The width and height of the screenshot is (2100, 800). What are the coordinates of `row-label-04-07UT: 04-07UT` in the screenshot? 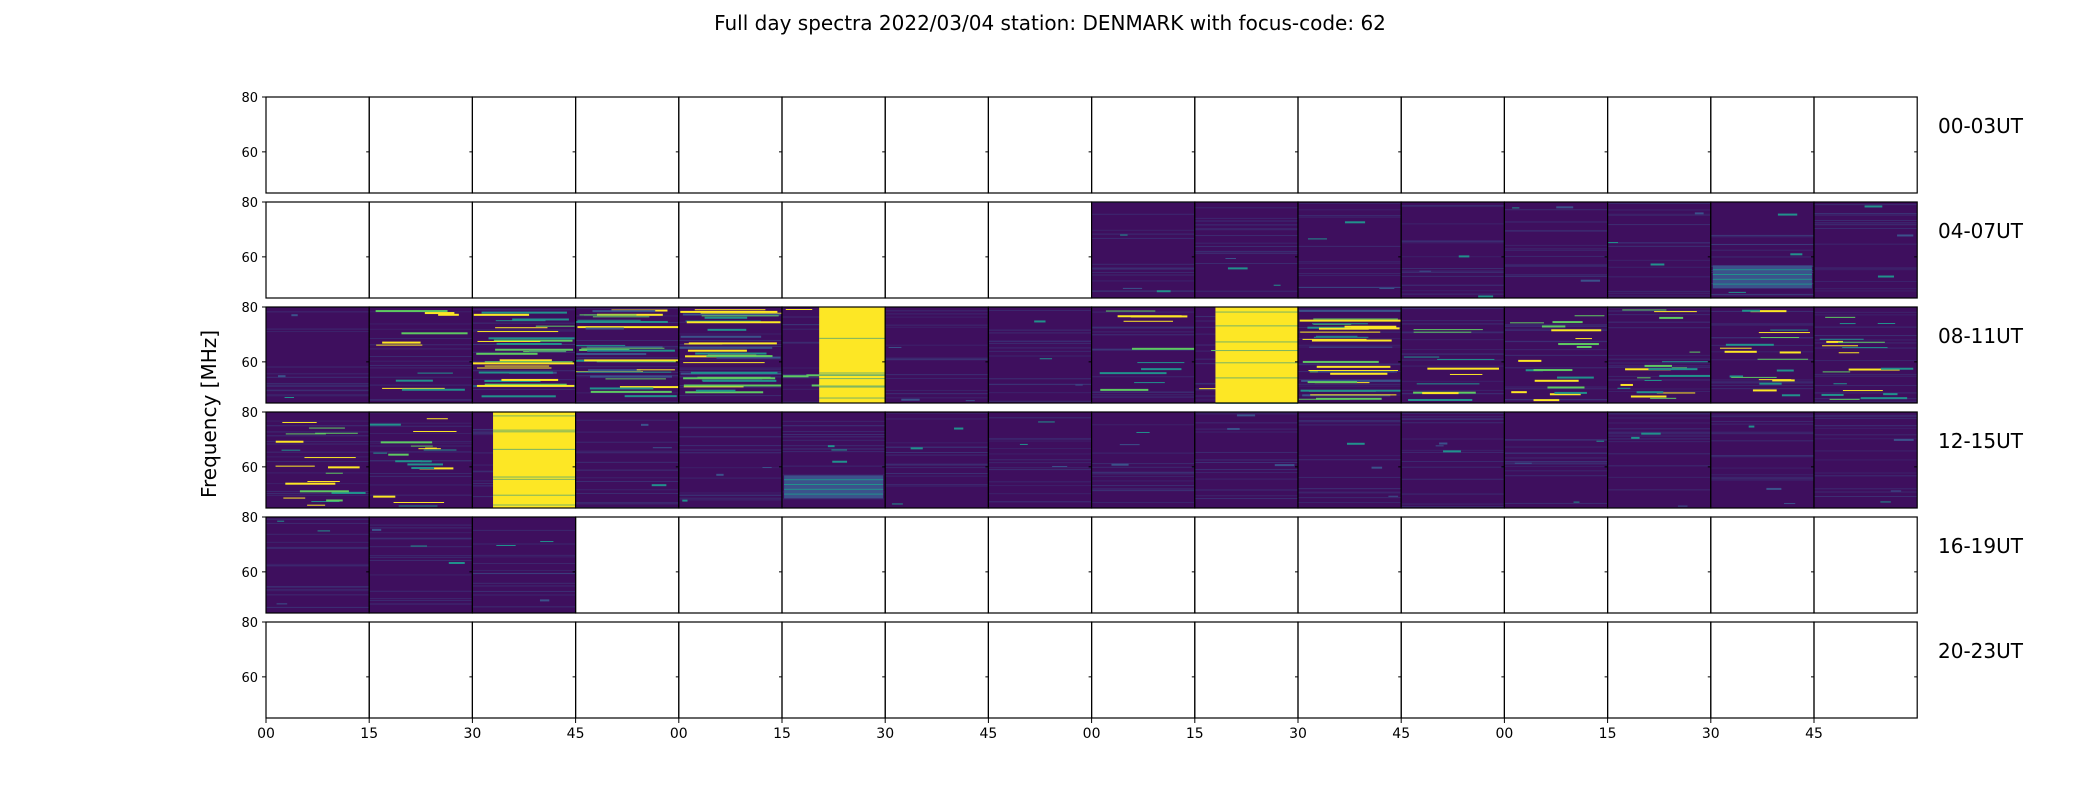 It's located at (1981, 231).